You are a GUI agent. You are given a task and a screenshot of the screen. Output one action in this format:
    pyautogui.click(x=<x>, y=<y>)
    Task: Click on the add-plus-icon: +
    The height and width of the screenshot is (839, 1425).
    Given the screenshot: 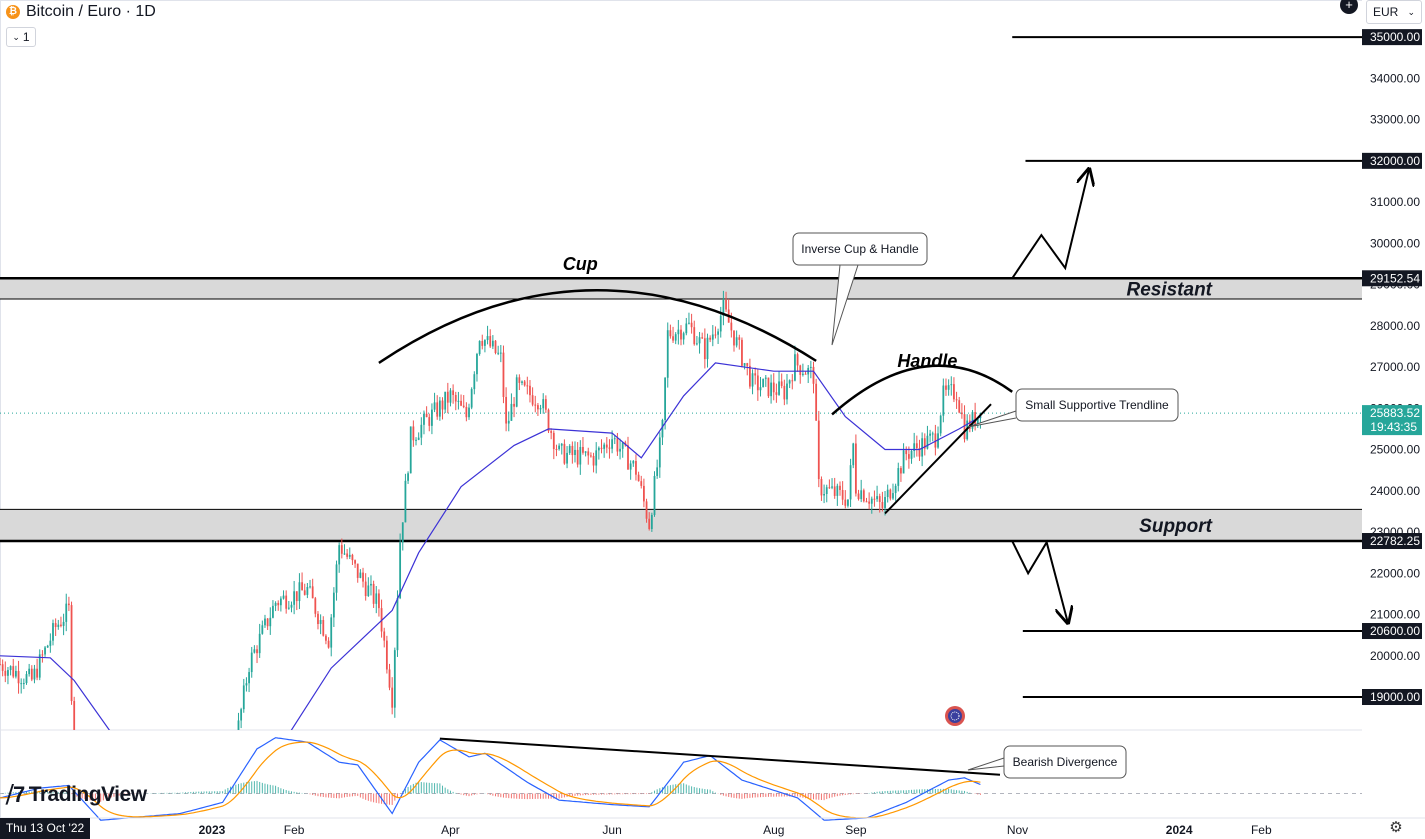 What is the action you would take?
    pyautogui.click(x=1349, y=7)
    